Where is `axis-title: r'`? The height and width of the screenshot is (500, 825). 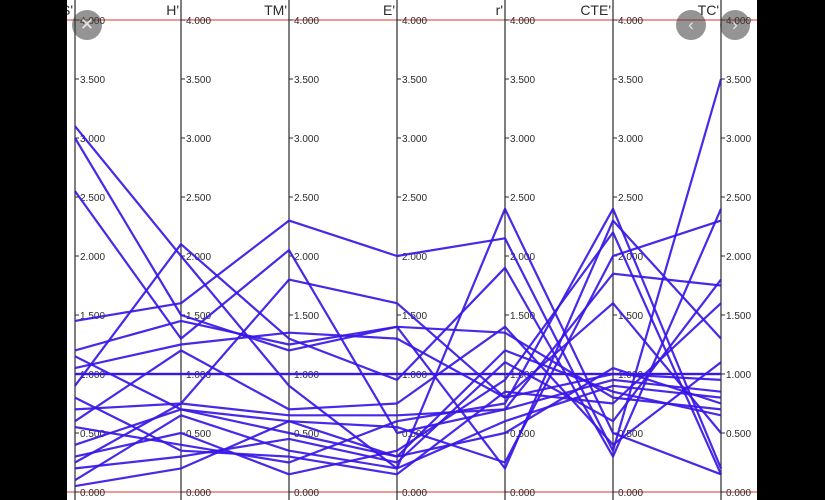
axis-title: r' is located at coordinates (499, 10).